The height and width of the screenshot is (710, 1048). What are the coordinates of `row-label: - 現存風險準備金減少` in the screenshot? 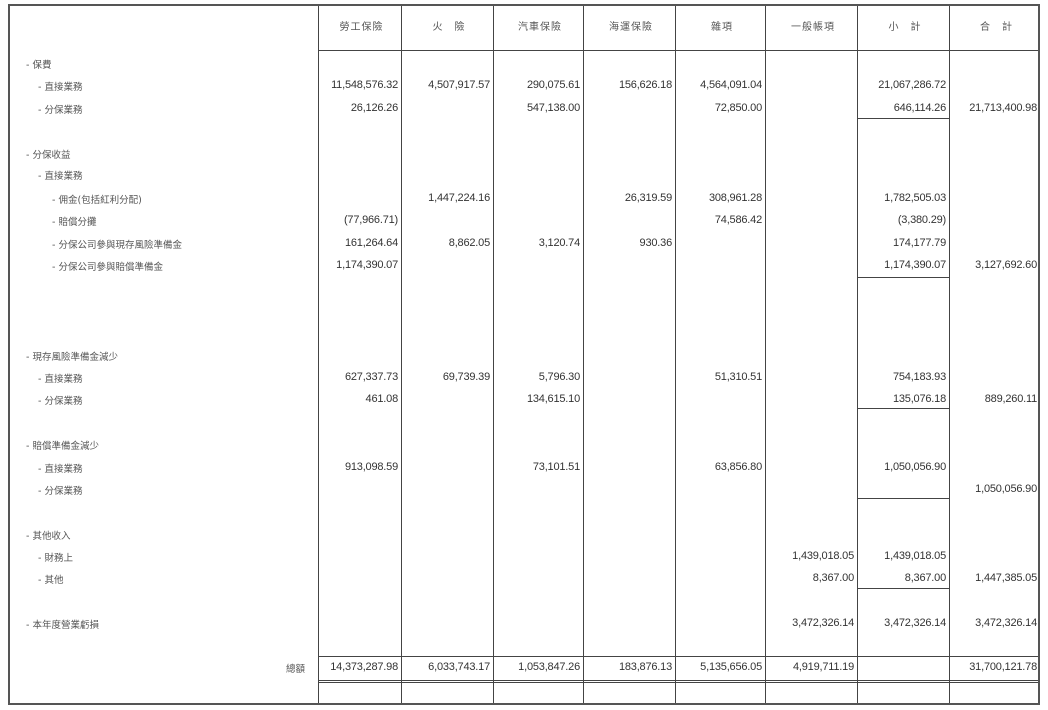 It's located at (72, 357).